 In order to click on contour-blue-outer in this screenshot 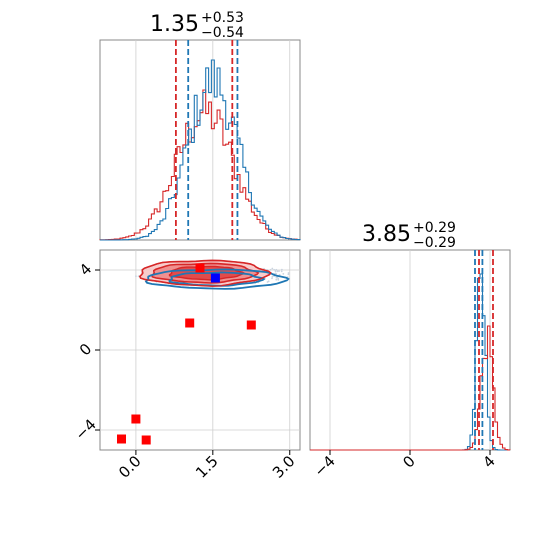, I will do `click(217, 279)`.